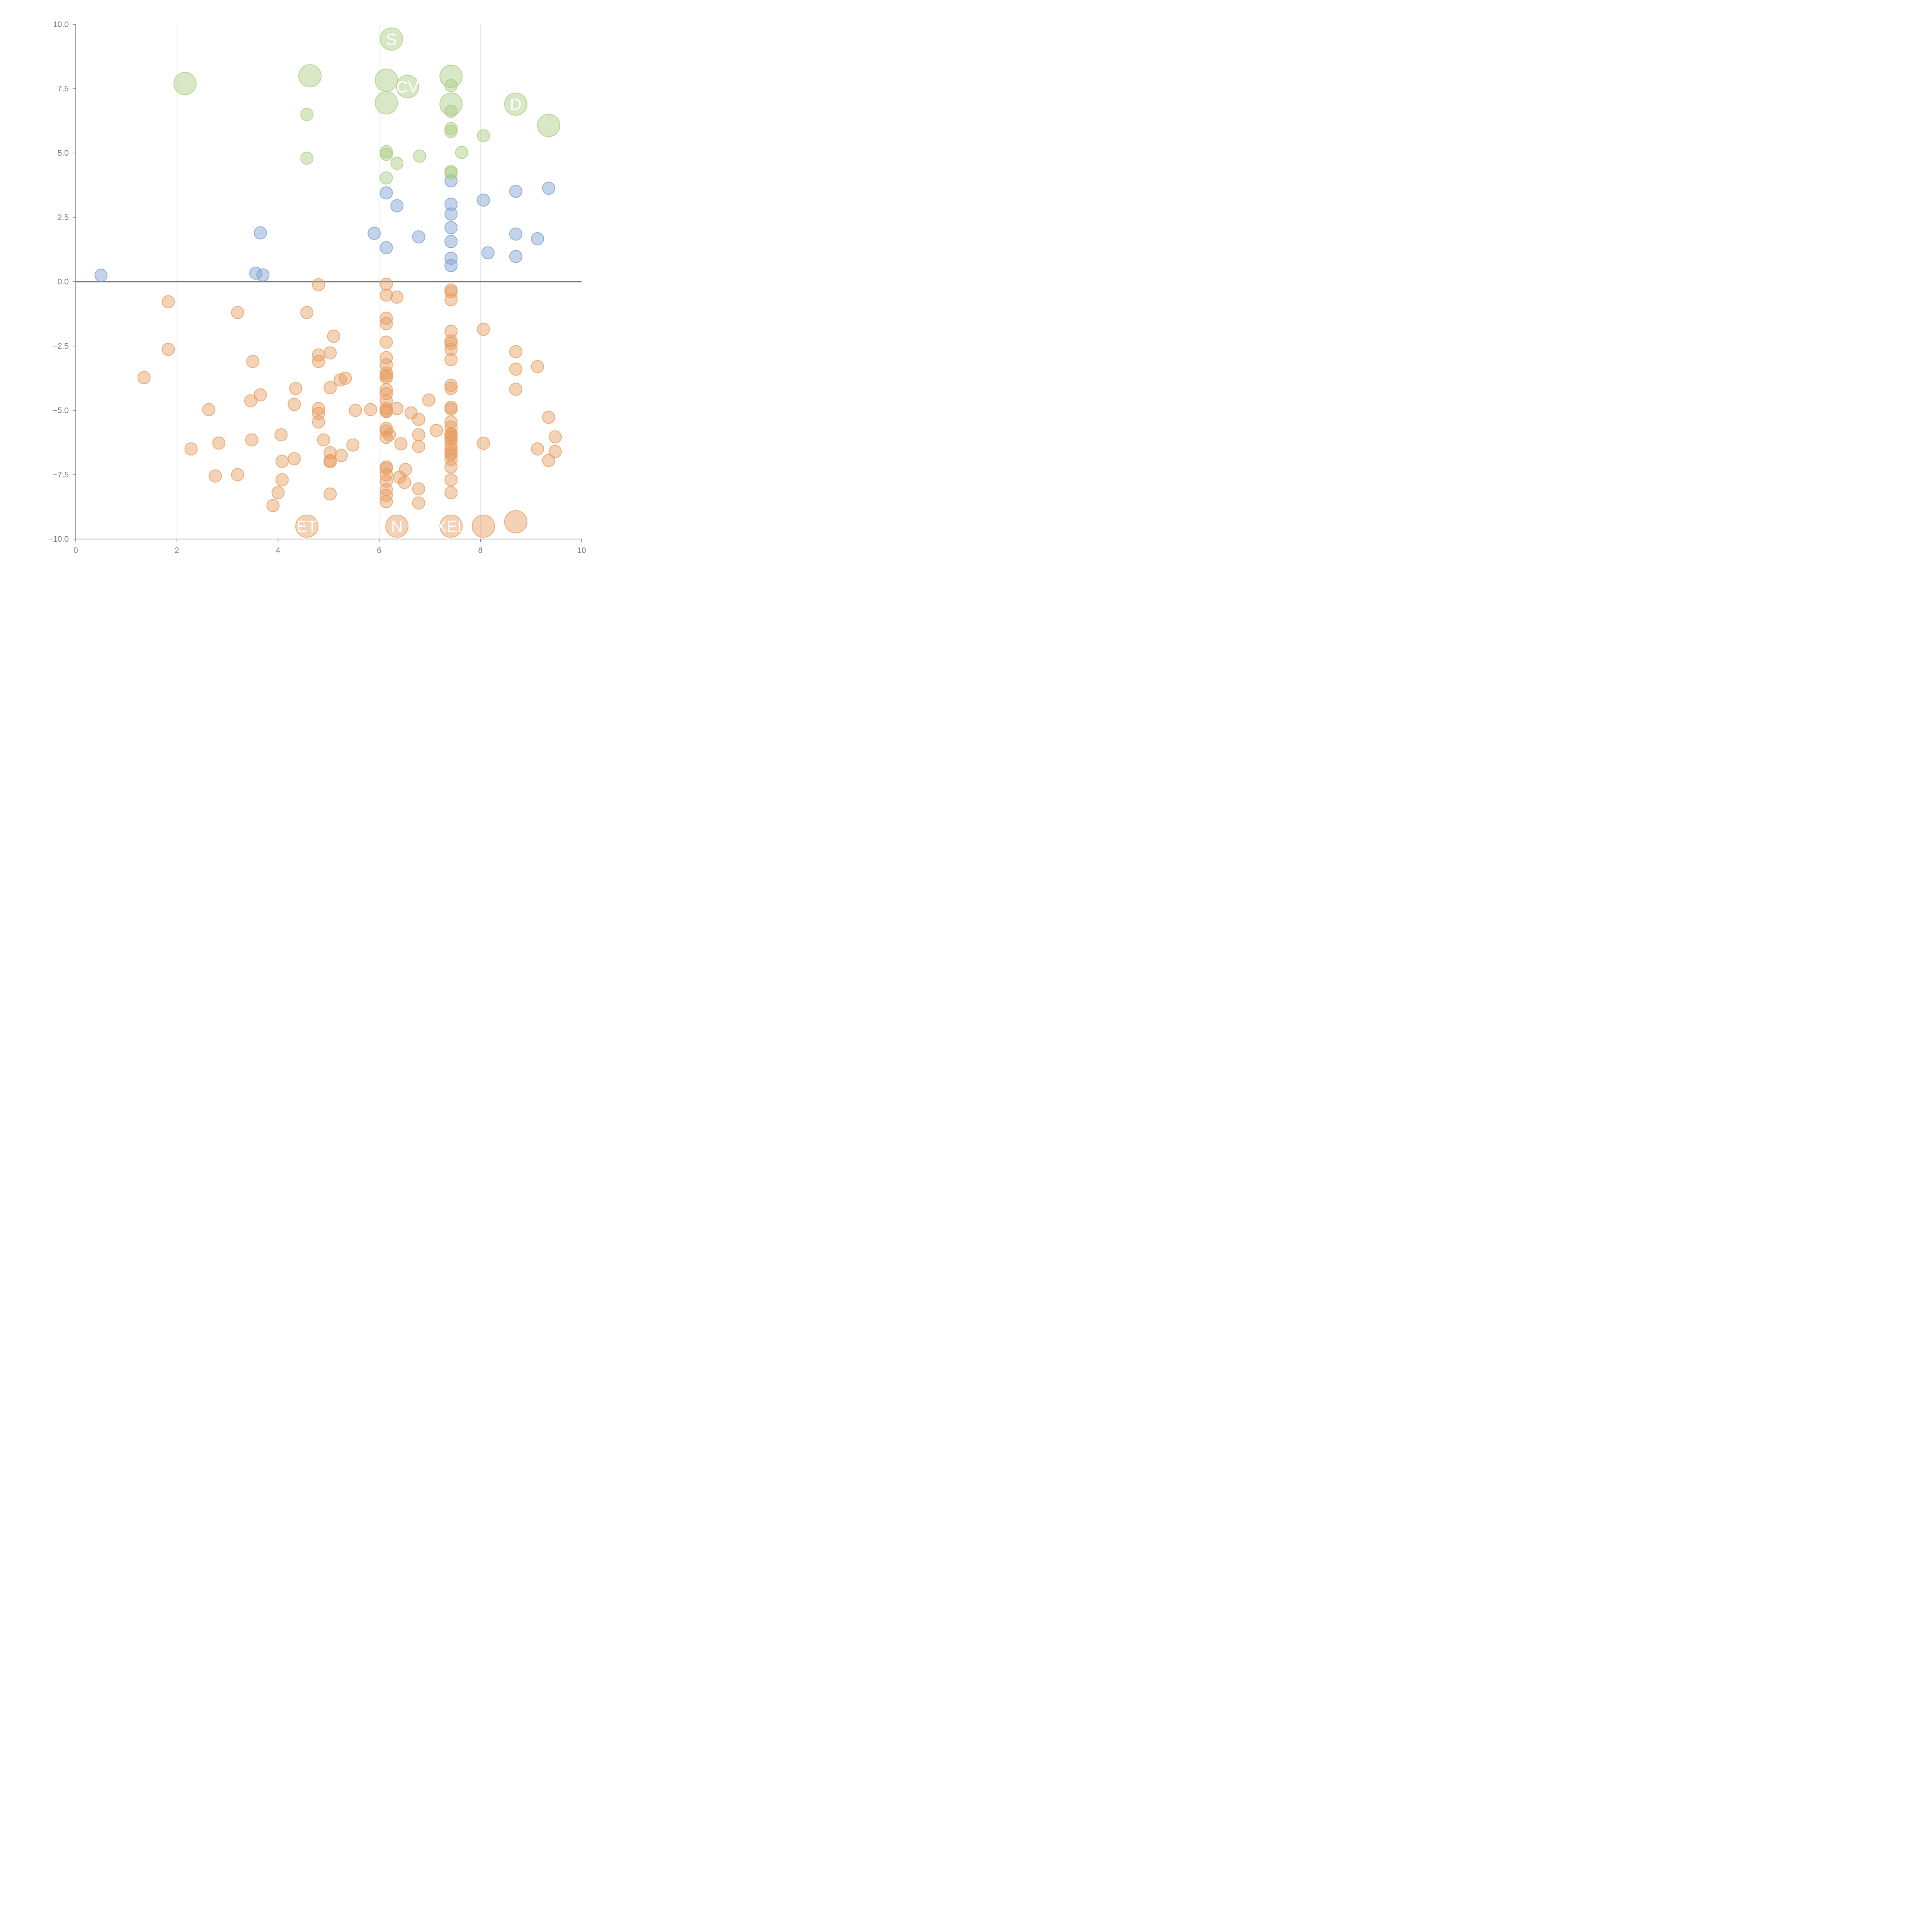 The image size is (1932, 1932). Describe the element at coordinates (278, 550) in the screenshot. I see `x-tick-label: 4` at that location.